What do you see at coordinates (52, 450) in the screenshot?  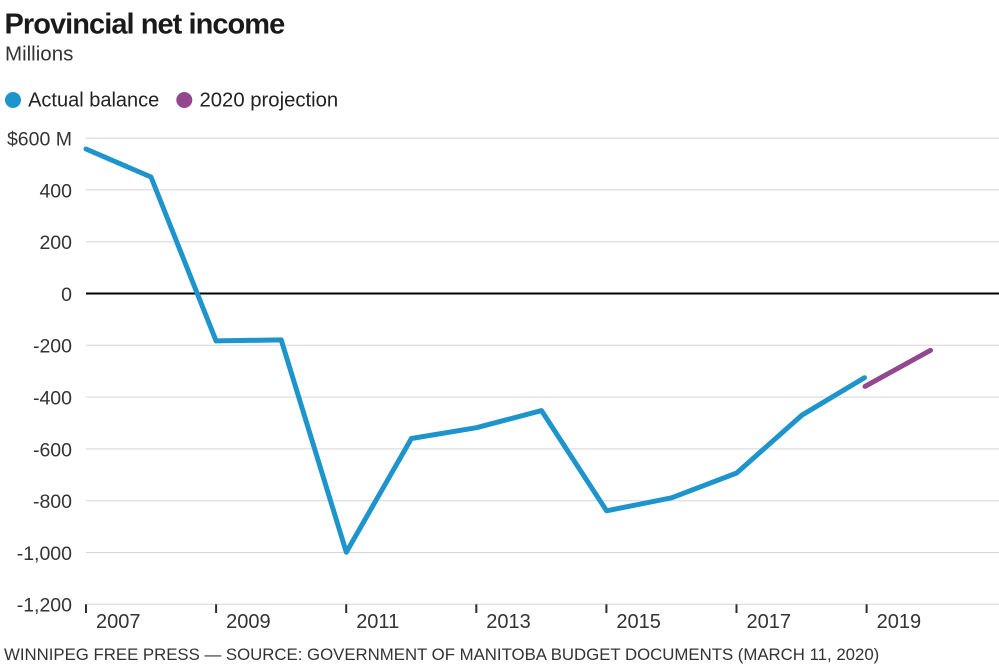 I see `svg-text: -600` at bounding box center [52, 450].